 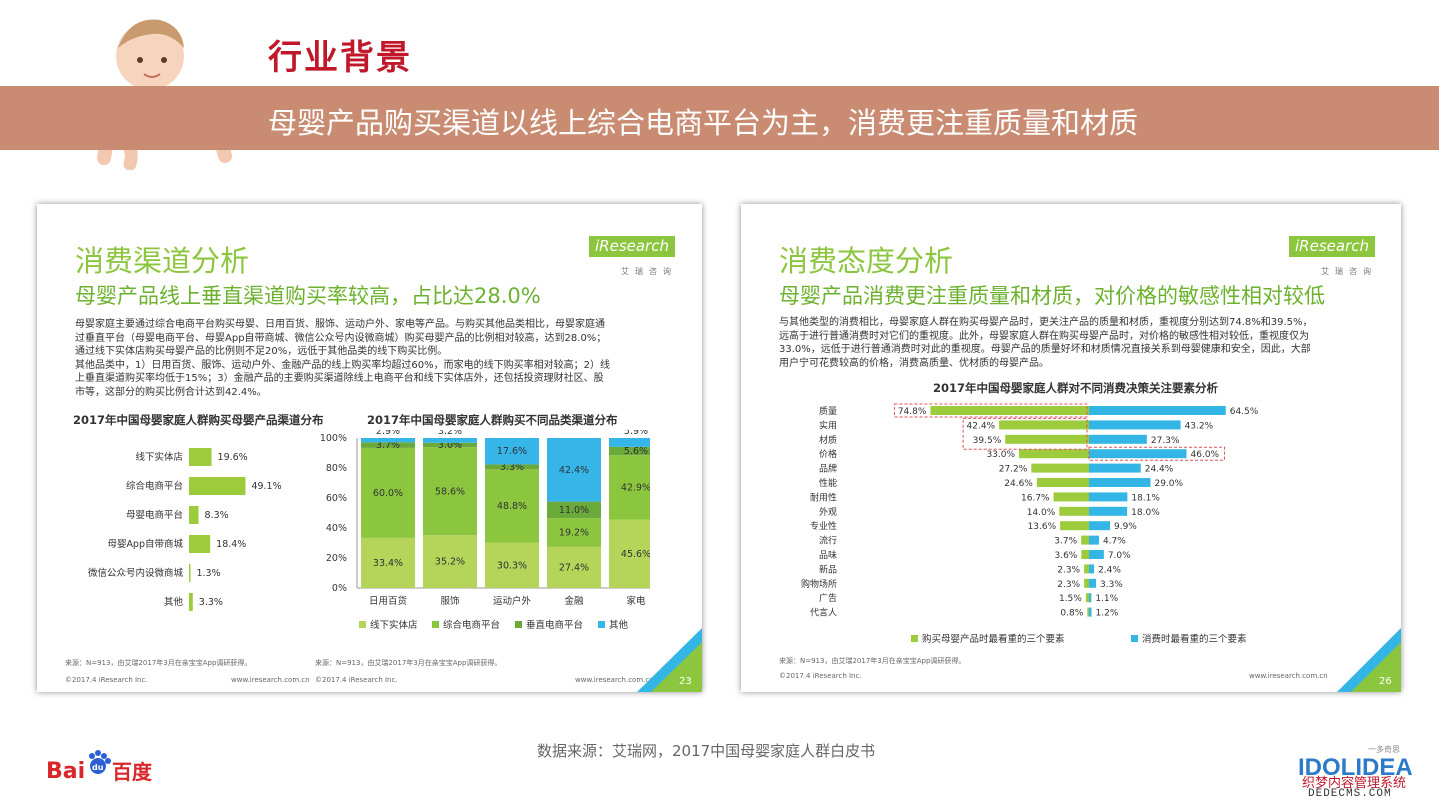 I want to click on category-label: 其他, so click(x=174, y=602).